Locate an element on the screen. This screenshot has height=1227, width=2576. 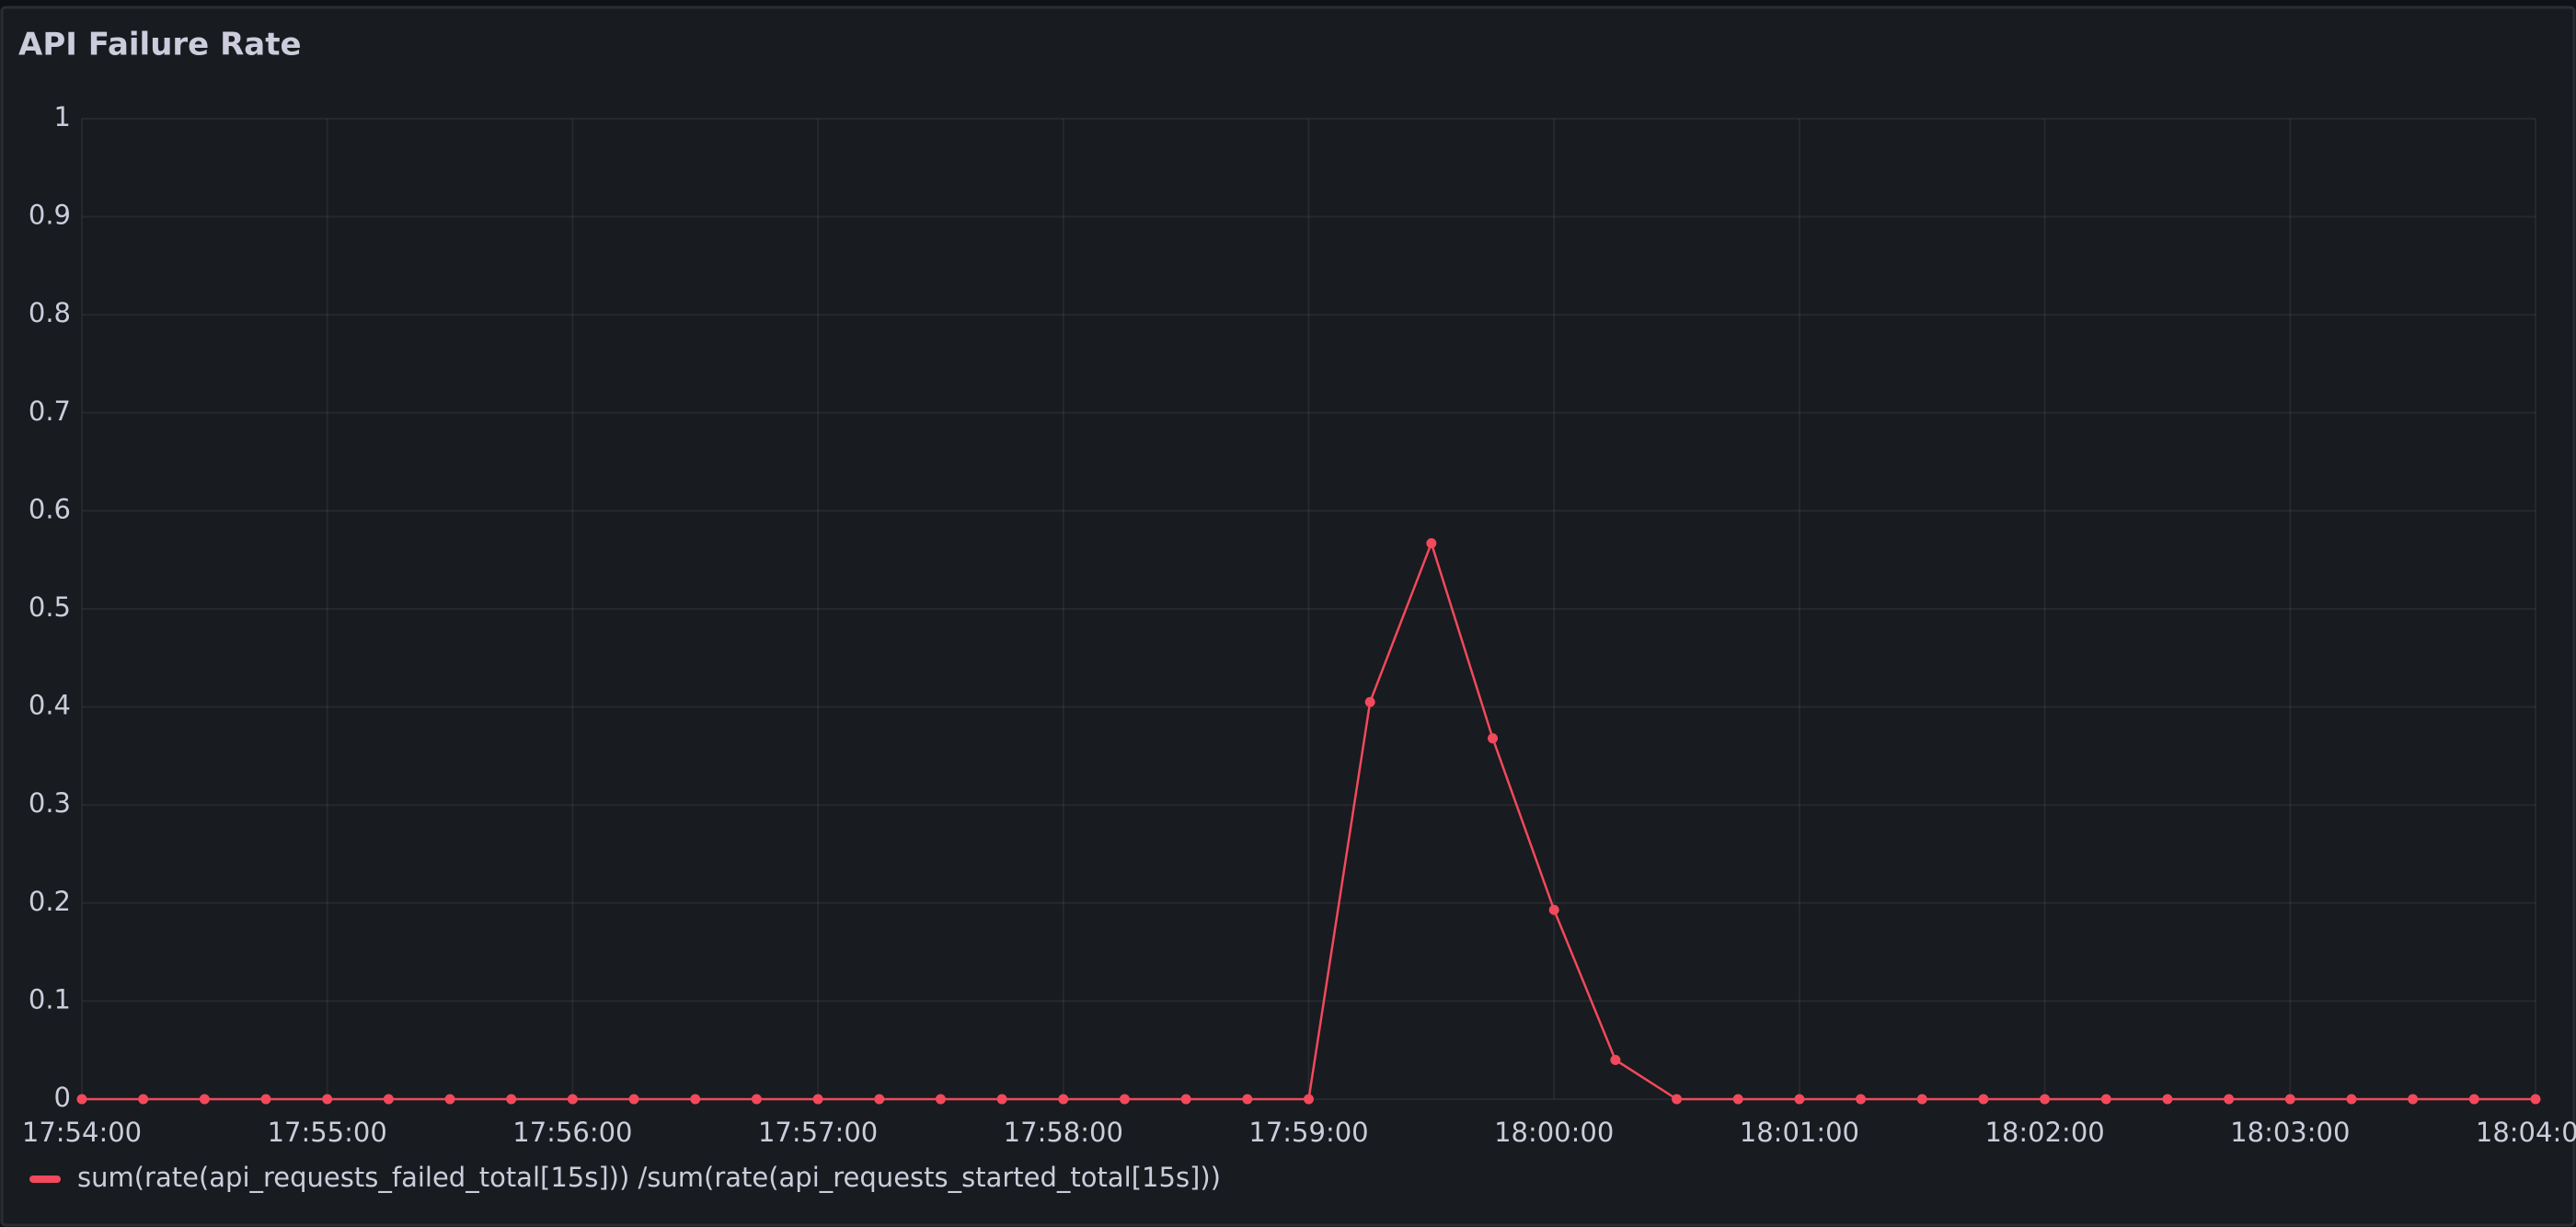
x-tick-label: 17:56:00 is located at coordinates (572, 1132).